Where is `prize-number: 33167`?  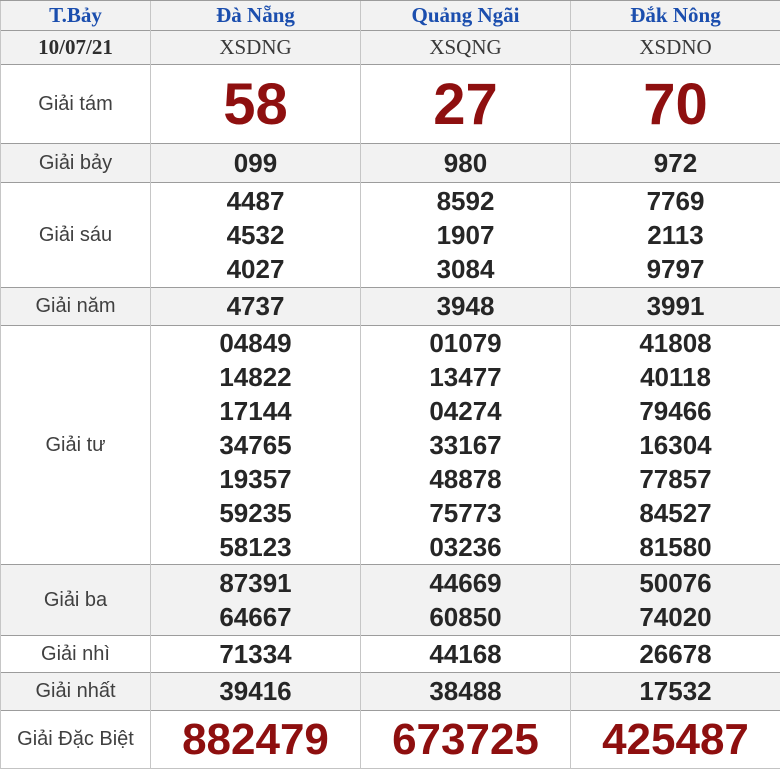 prize-number: 33167 is located at coordinates (465, 445).